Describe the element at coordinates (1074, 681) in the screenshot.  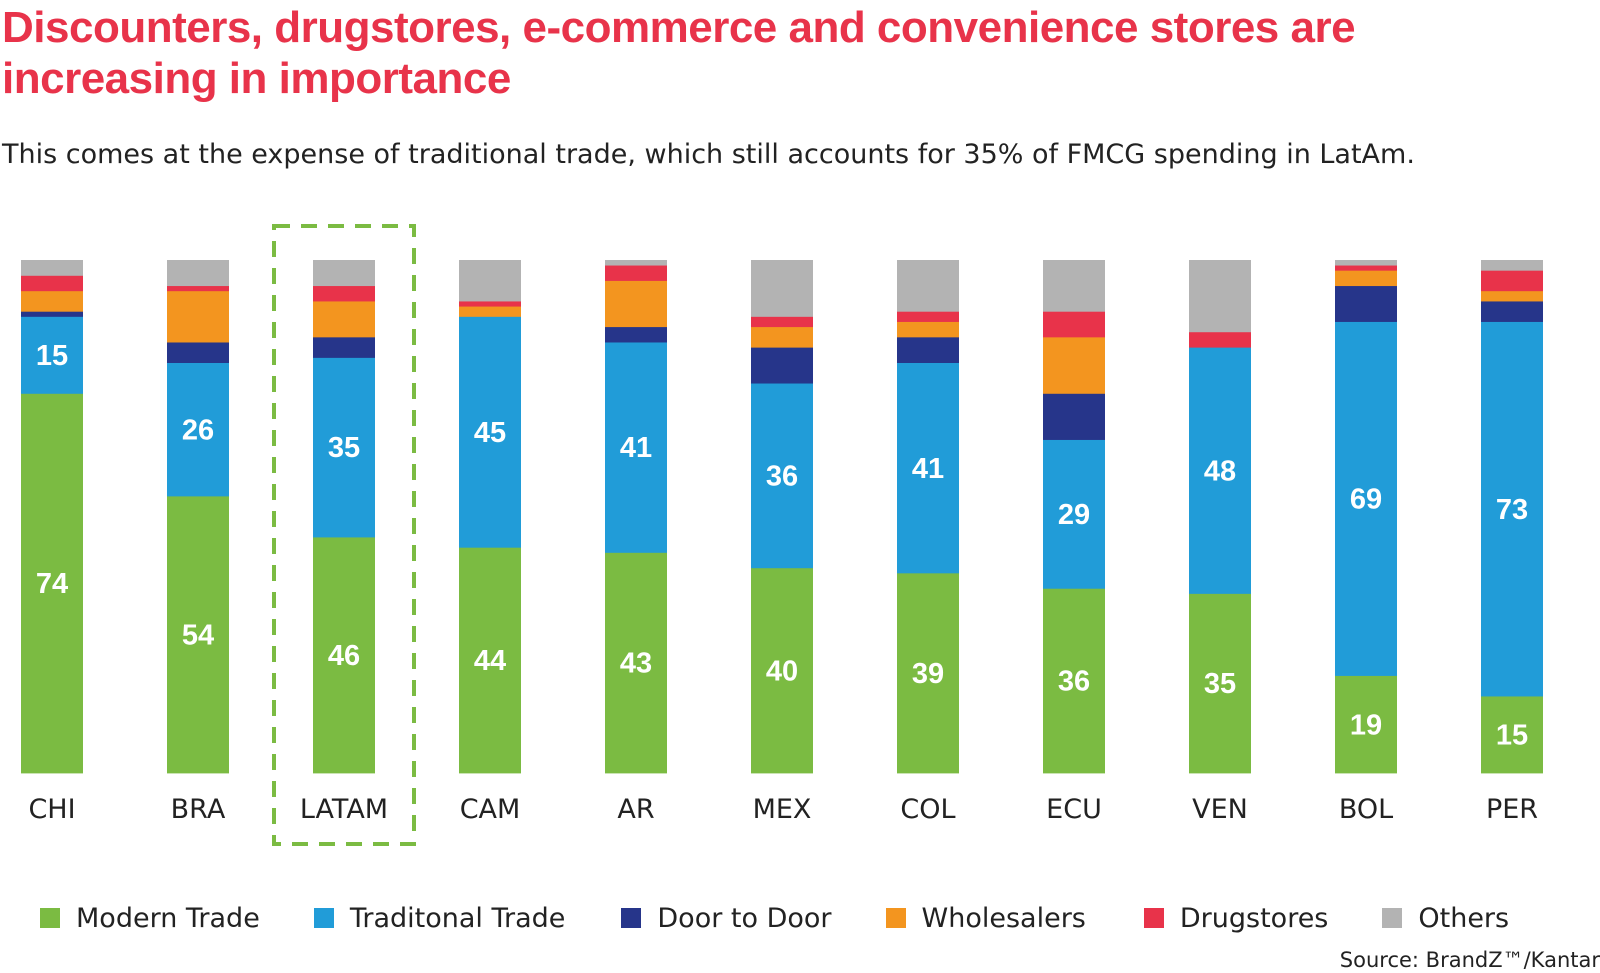
I see `bar-ecu-modern-trade` at that location.